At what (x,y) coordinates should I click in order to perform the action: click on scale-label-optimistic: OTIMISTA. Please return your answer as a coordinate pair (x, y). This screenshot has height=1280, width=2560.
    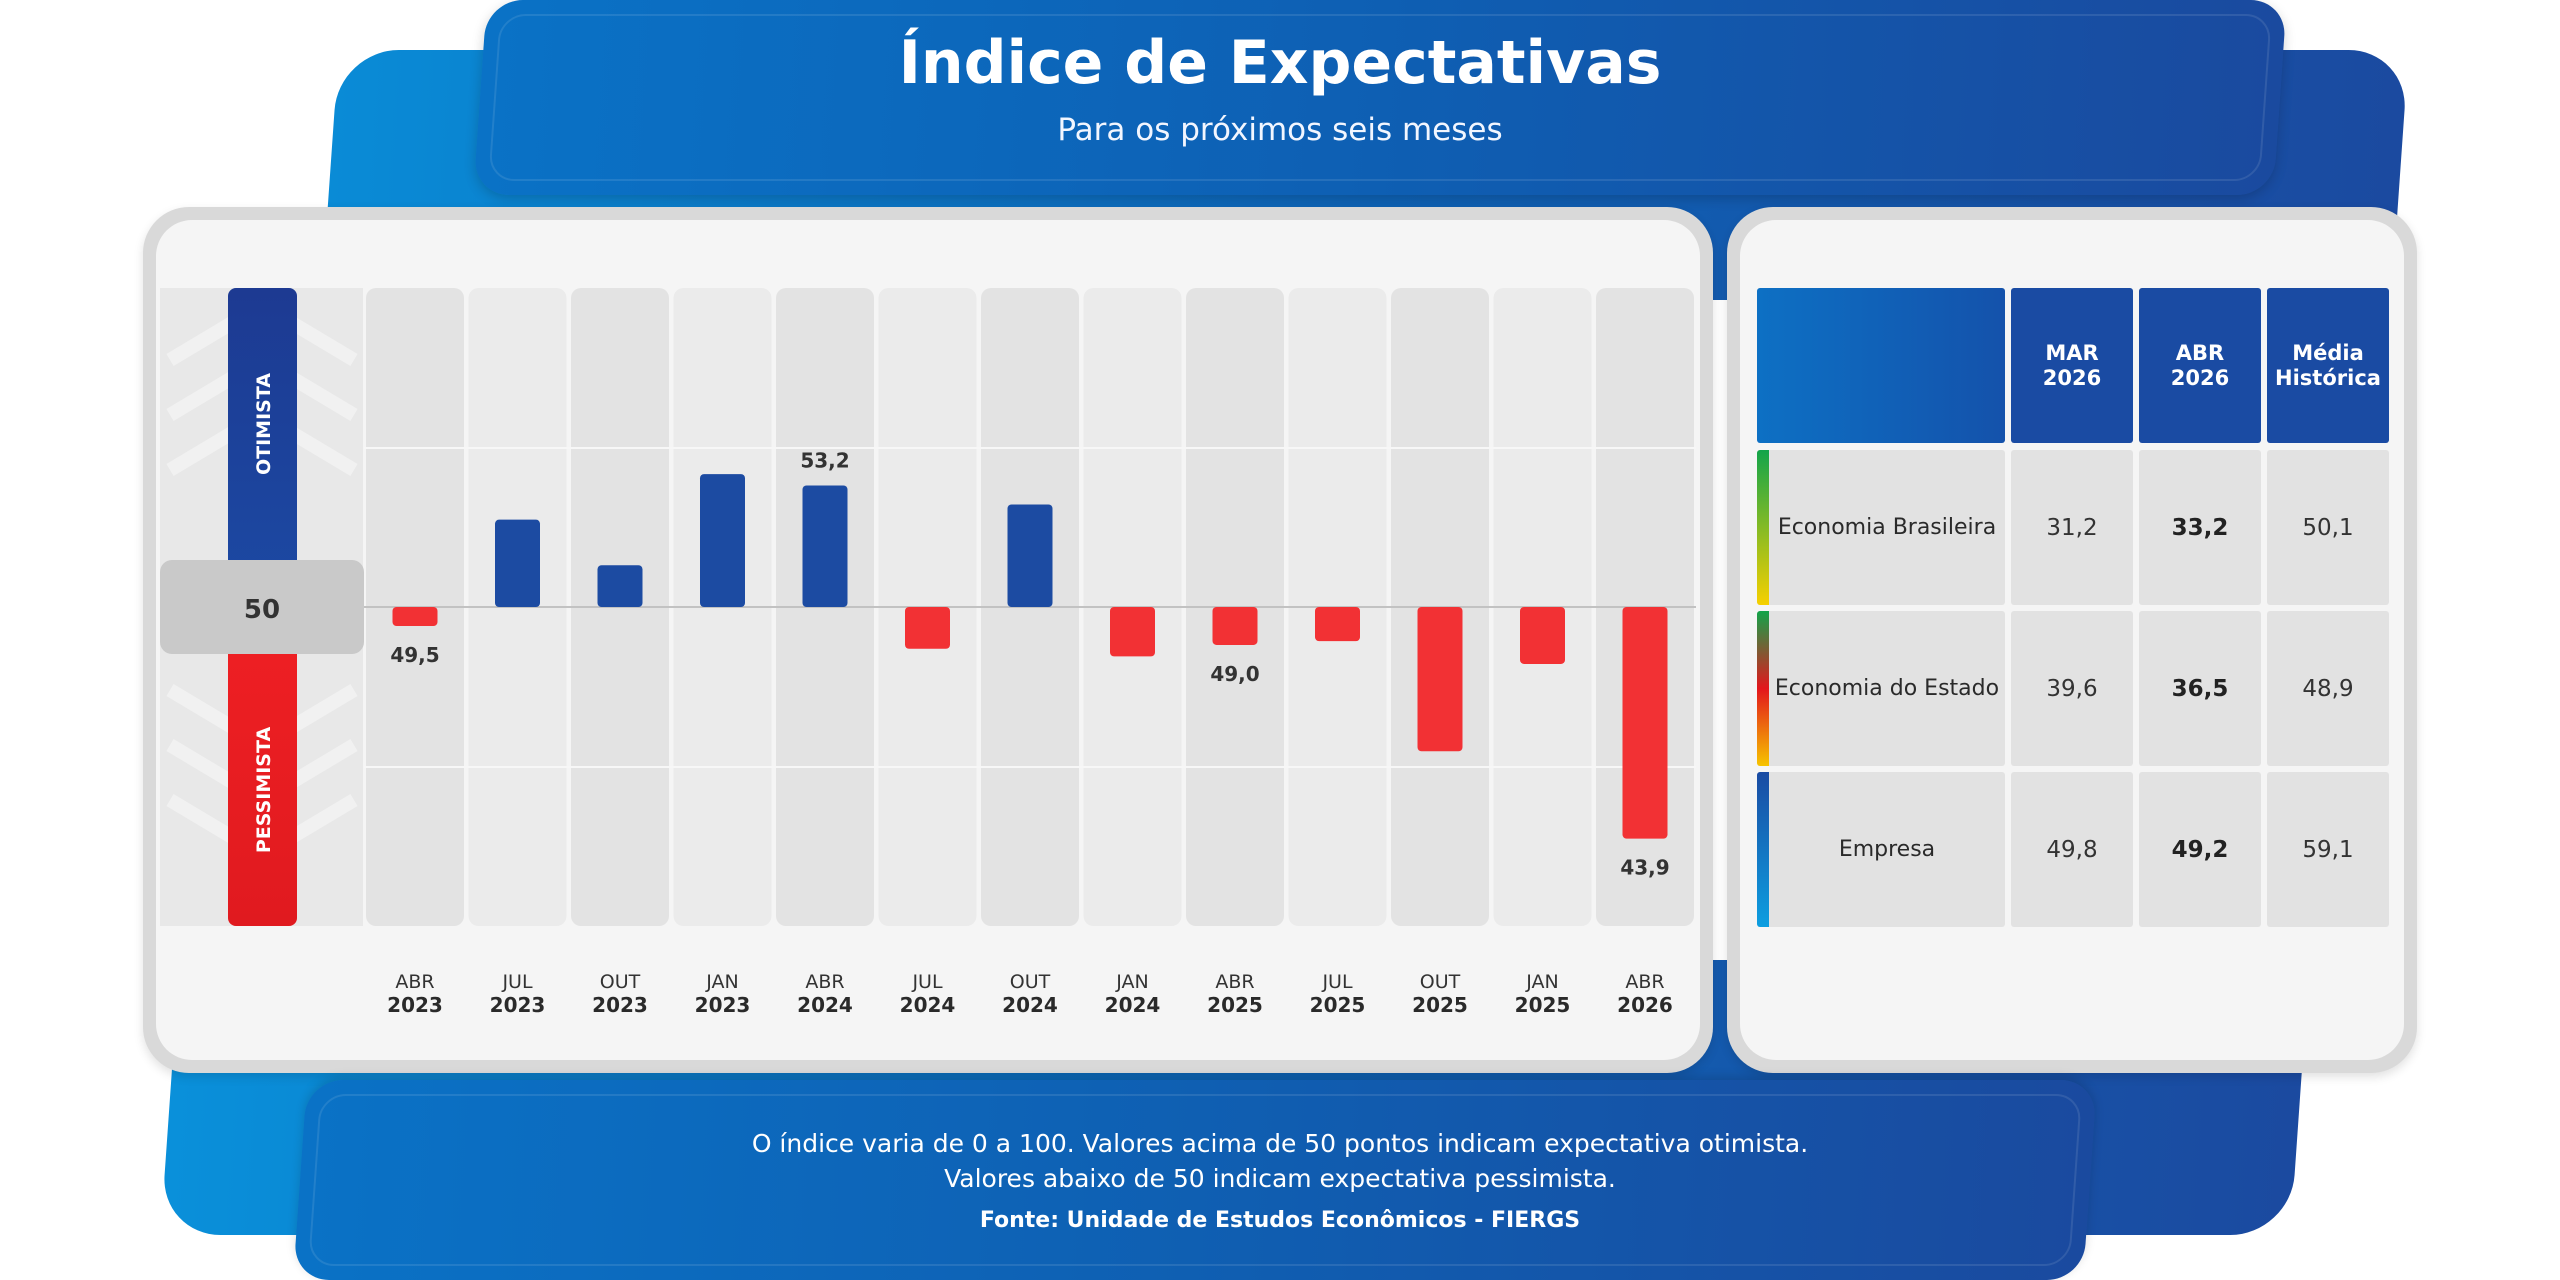
    Looking at the image, I should click on (264, 424).